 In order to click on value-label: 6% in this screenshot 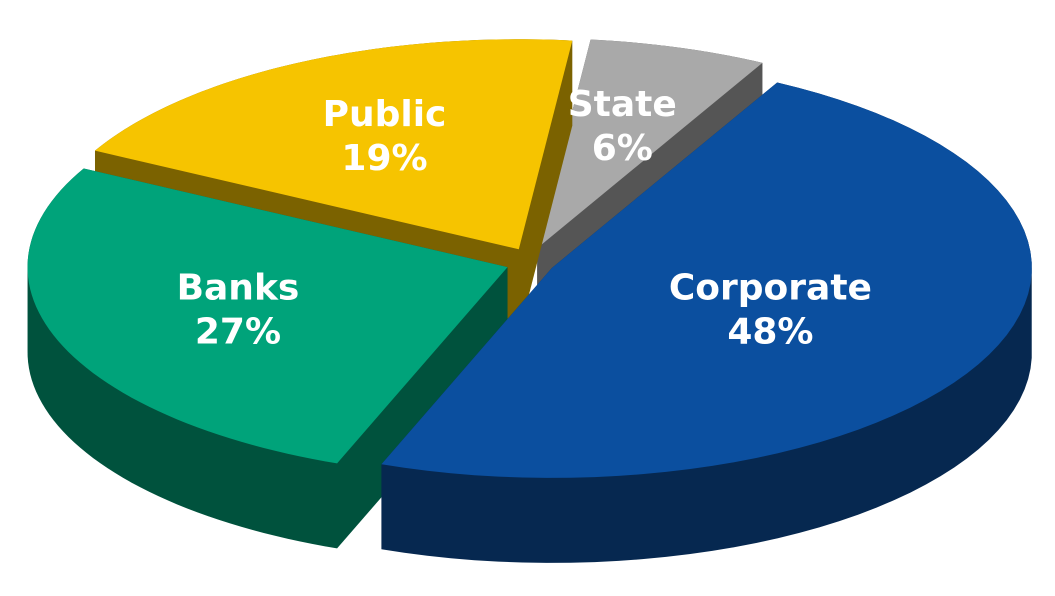, I will do `click(622, 148)`.